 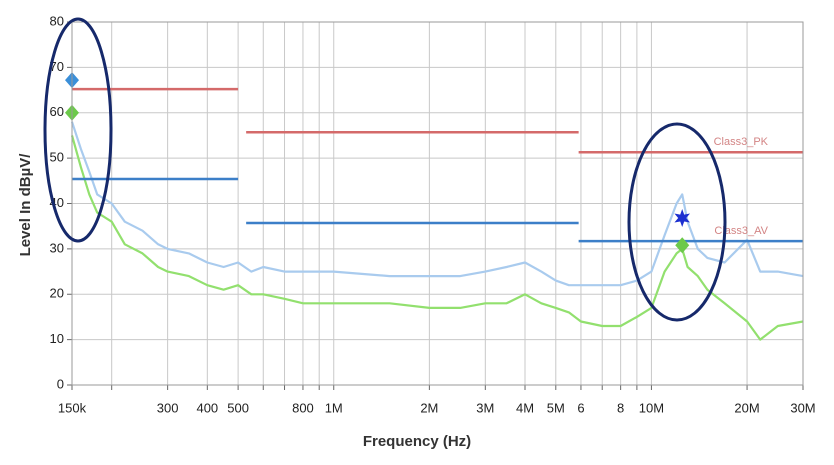 I want to click on x-tick-label: 2M, so click(x=429, y=407).